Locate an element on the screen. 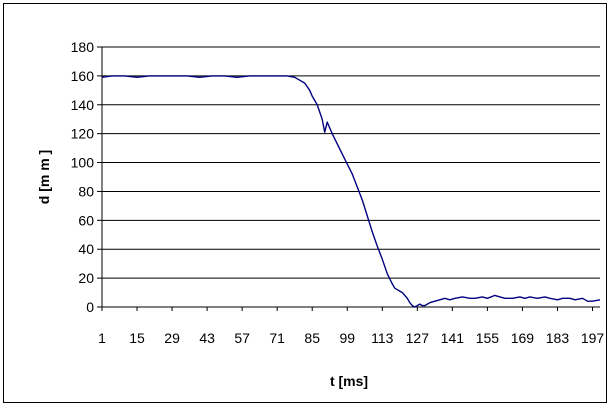 This screenshot has height=408, width=612. x-tick-label: 113 is located at coordinates (382, 338).